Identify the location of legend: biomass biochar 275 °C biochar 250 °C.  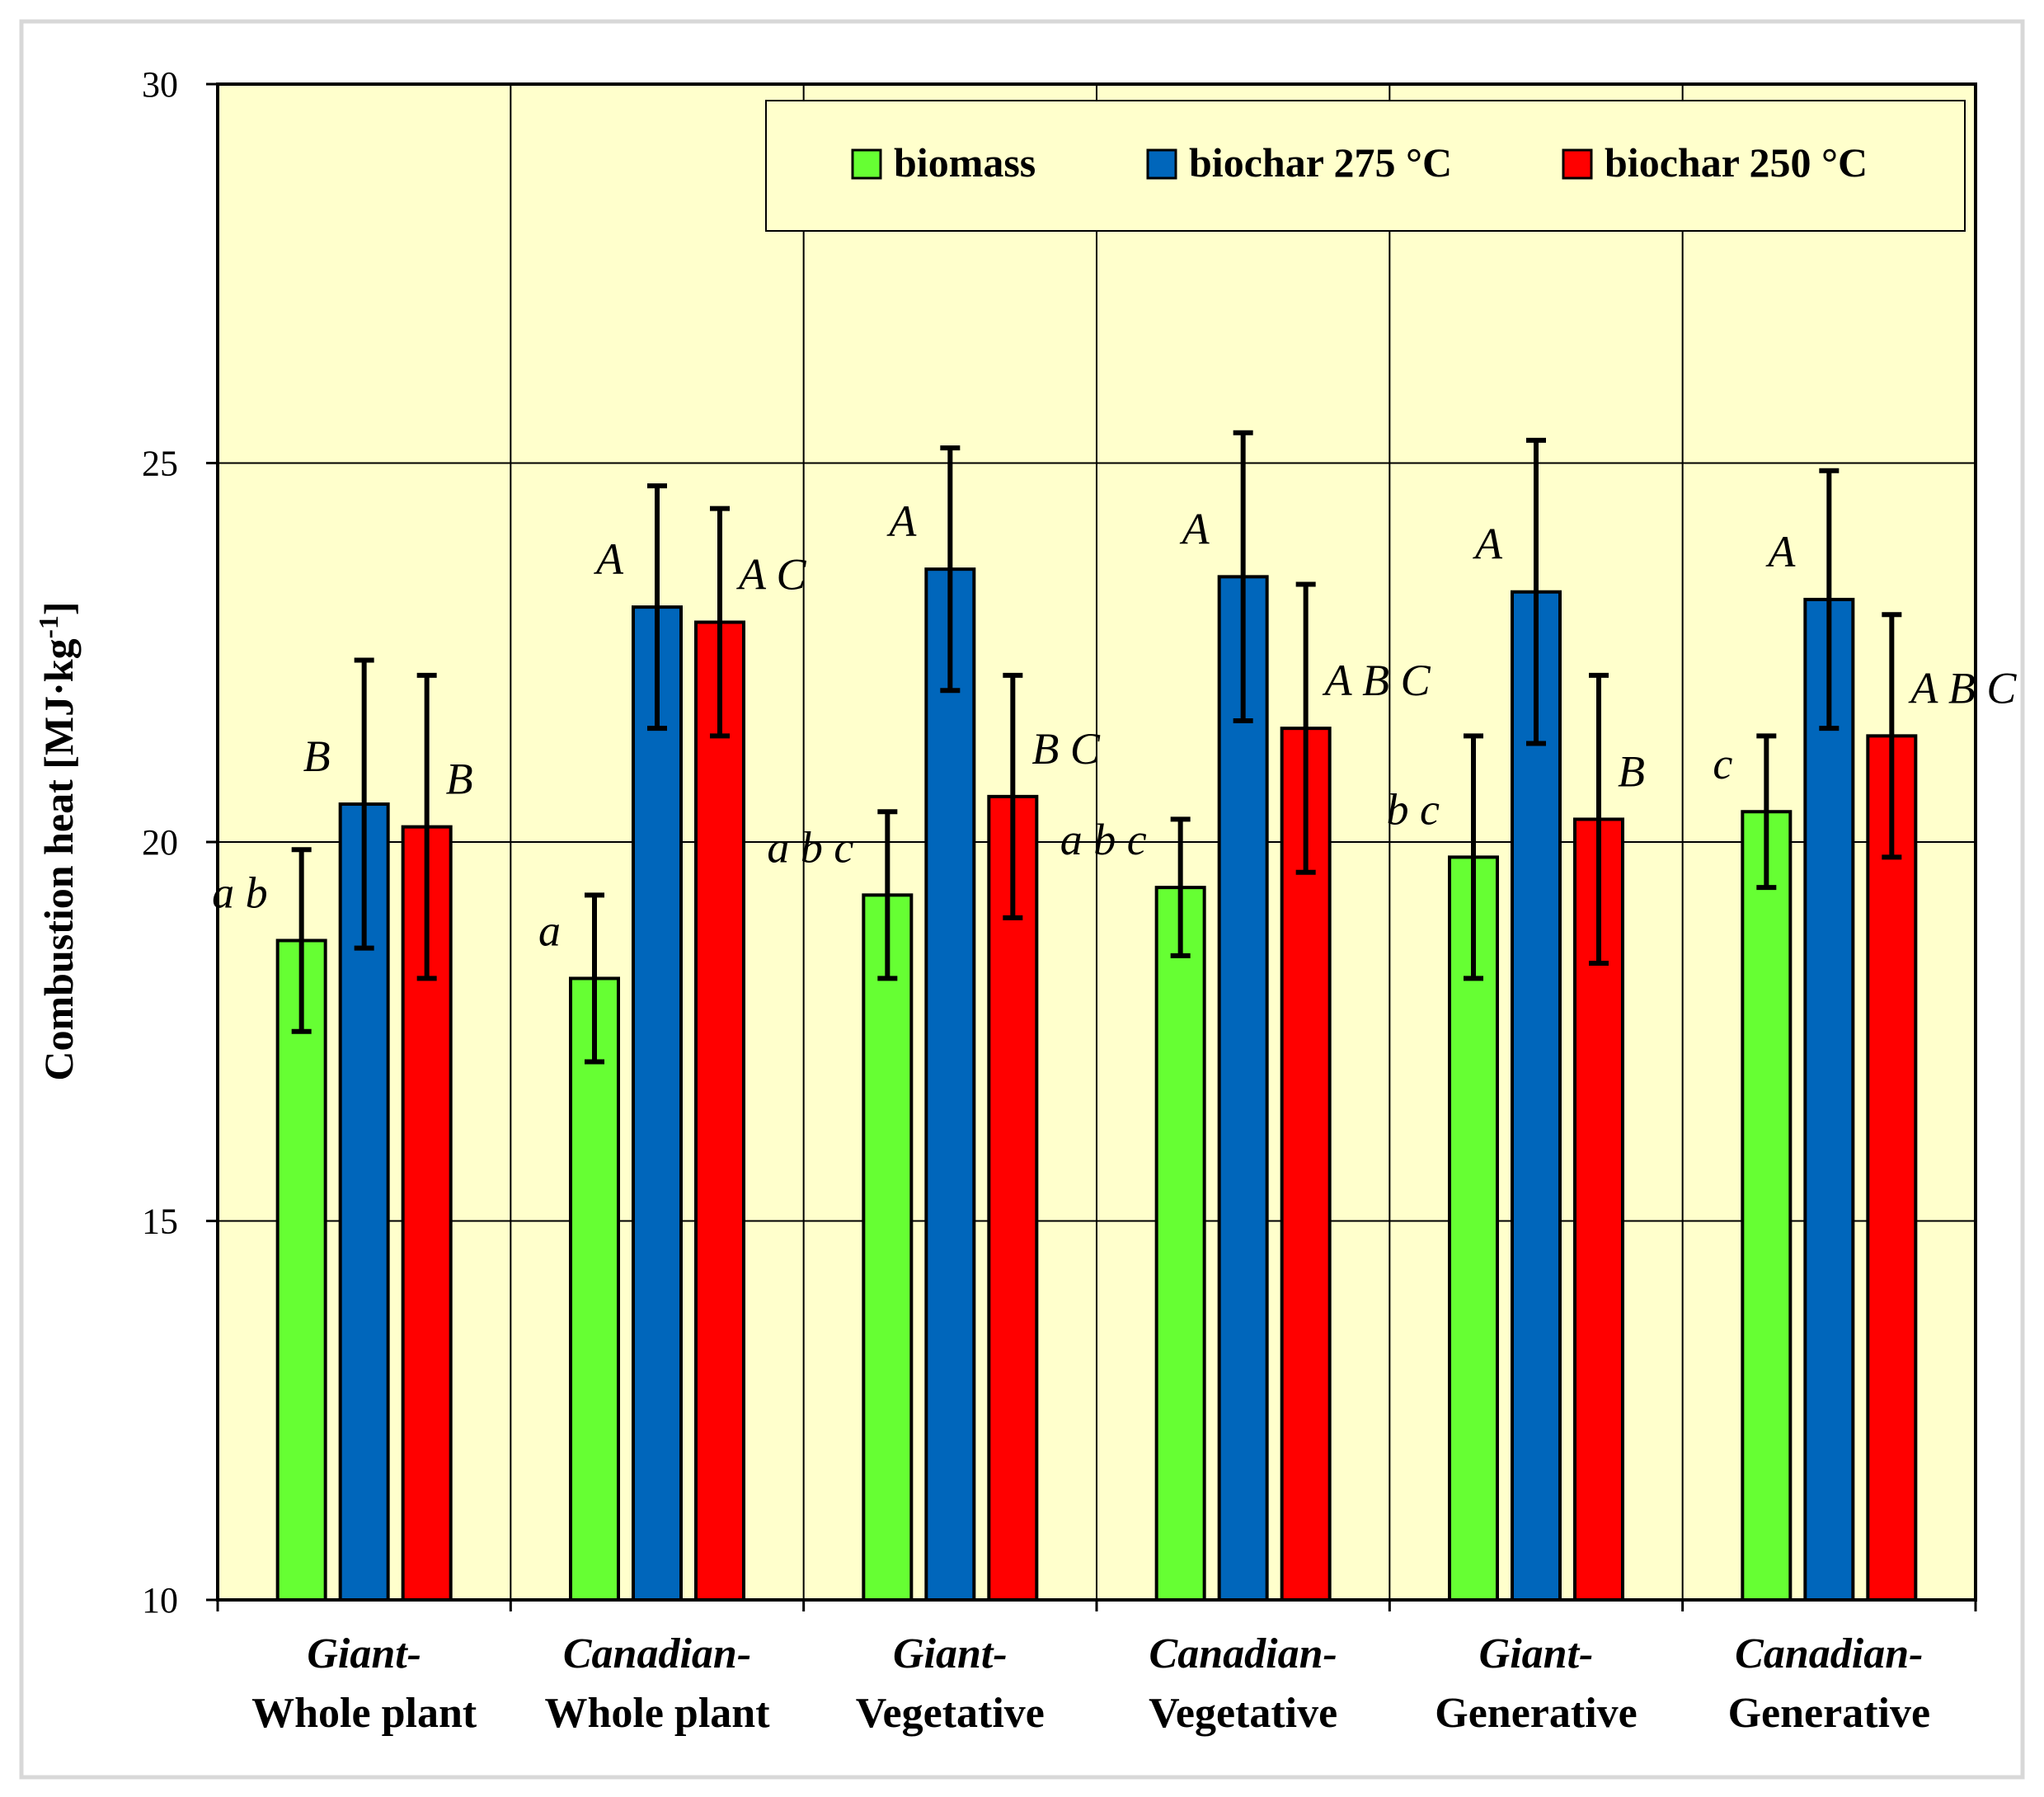
(1365, 166).